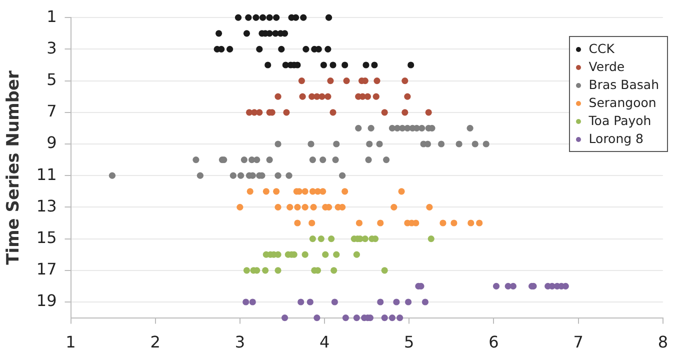  I want to click on legend-label: Verde, so click(606, 67).